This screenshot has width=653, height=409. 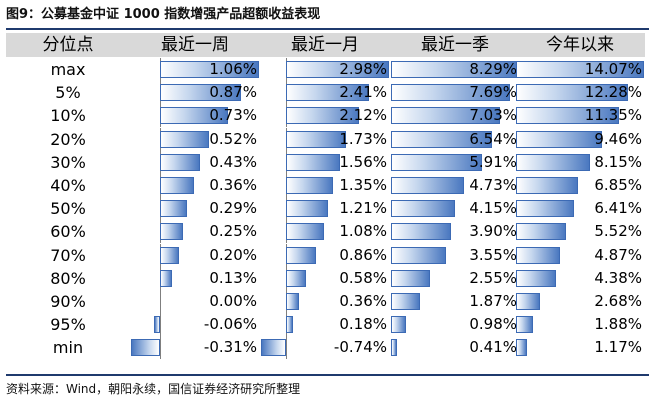 I want to click on cell-quarter: 4.15%, so click(x=455, y=208).